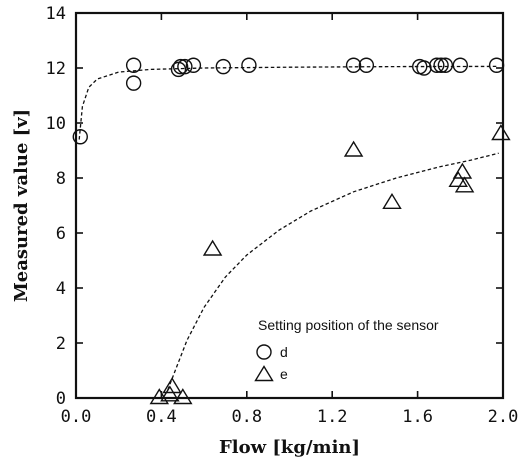 This screenshot has height=460, width=528. I want to click on x-tick-label: 1.2, so click(332, 417).